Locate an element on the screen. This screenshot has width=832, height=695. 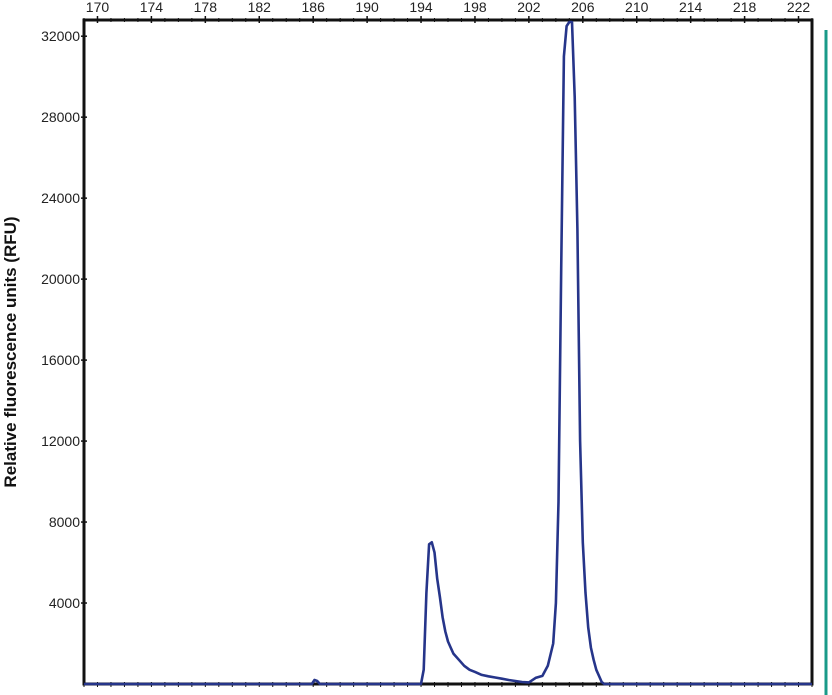
y-axis-ticks: 4000 8000 12000 16000 20000 24000 28000 32000 is located at coordinates (64, 319).